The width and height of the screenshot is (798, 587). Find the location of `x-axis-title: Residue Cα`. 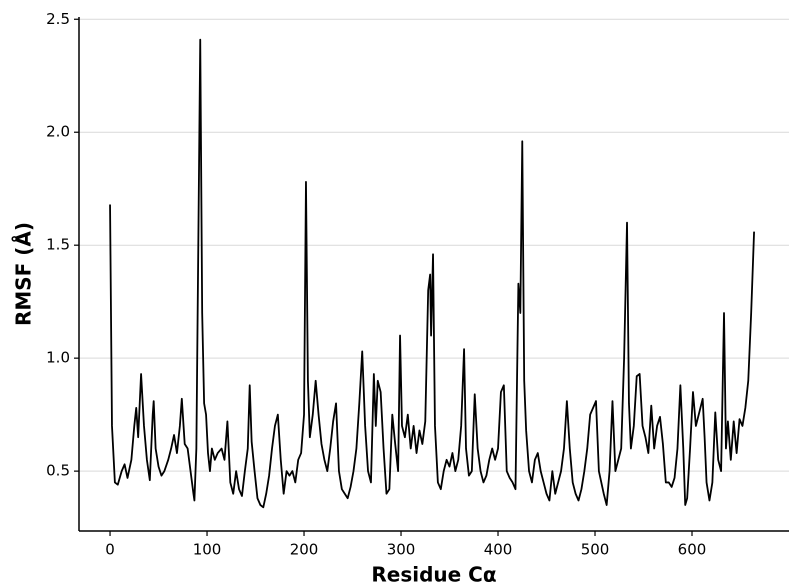

x-axis-title: Residue Cα is located at coordinates (433, 575).